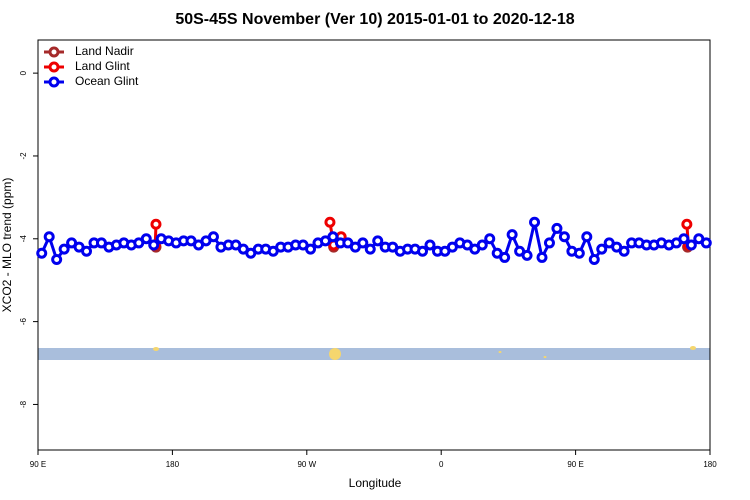 Image resolution: width=750 pixels, height=500 pixels. What do you see at coordinates (23, 322) in the screenshot?
I see `y-tick-label: -6` at bounding box center [23, 322].